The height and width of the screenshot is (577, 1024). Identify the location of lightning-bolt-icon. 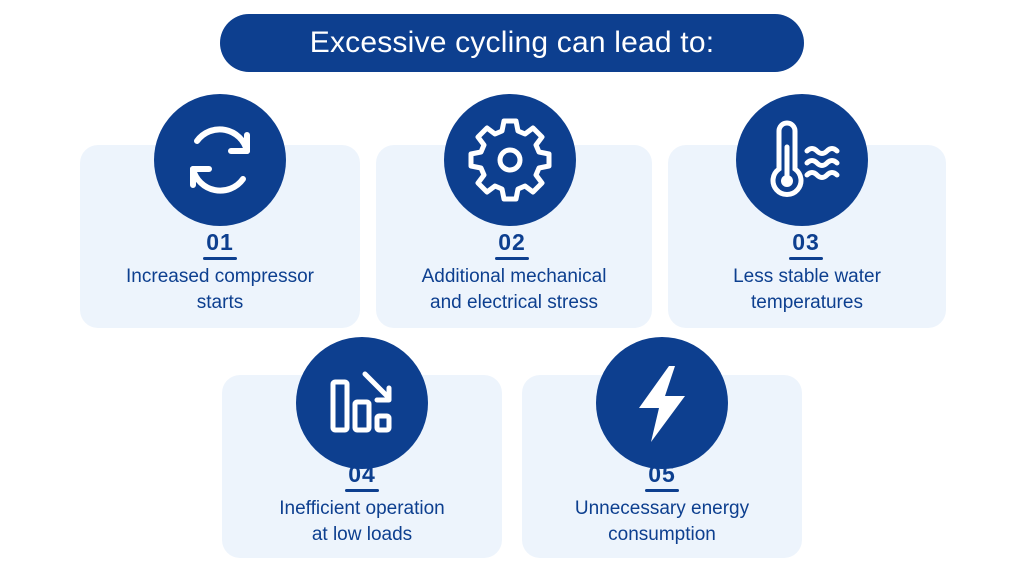
(662, 404).